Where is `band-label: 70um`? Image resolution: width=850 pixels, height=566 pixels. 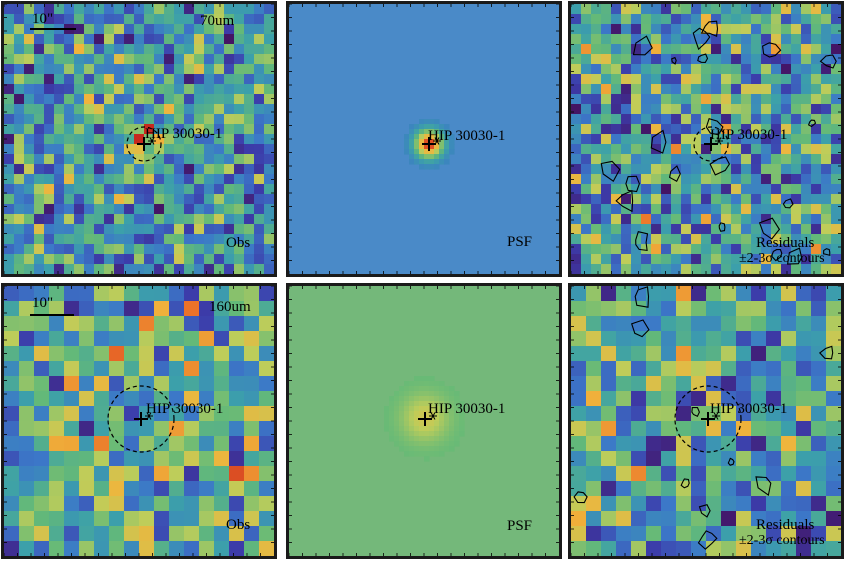
band-label: 70um is located at coordinates (217, 21).